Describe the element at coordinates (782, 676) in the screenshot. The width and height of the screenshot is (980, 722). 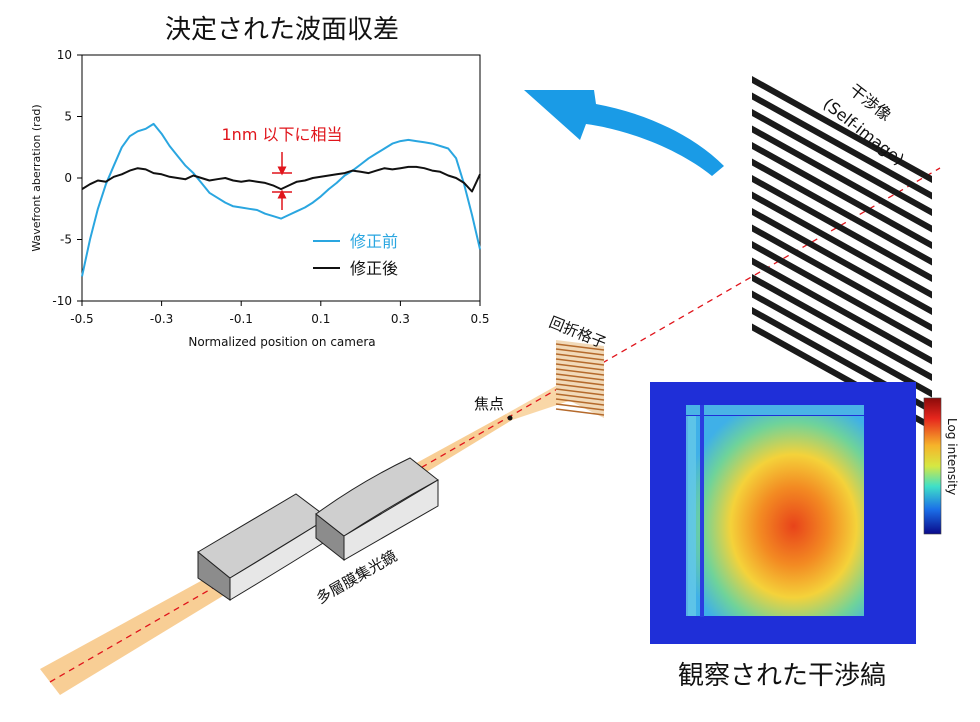
I see `fringe-title: 観察された干渉縞` at that location.